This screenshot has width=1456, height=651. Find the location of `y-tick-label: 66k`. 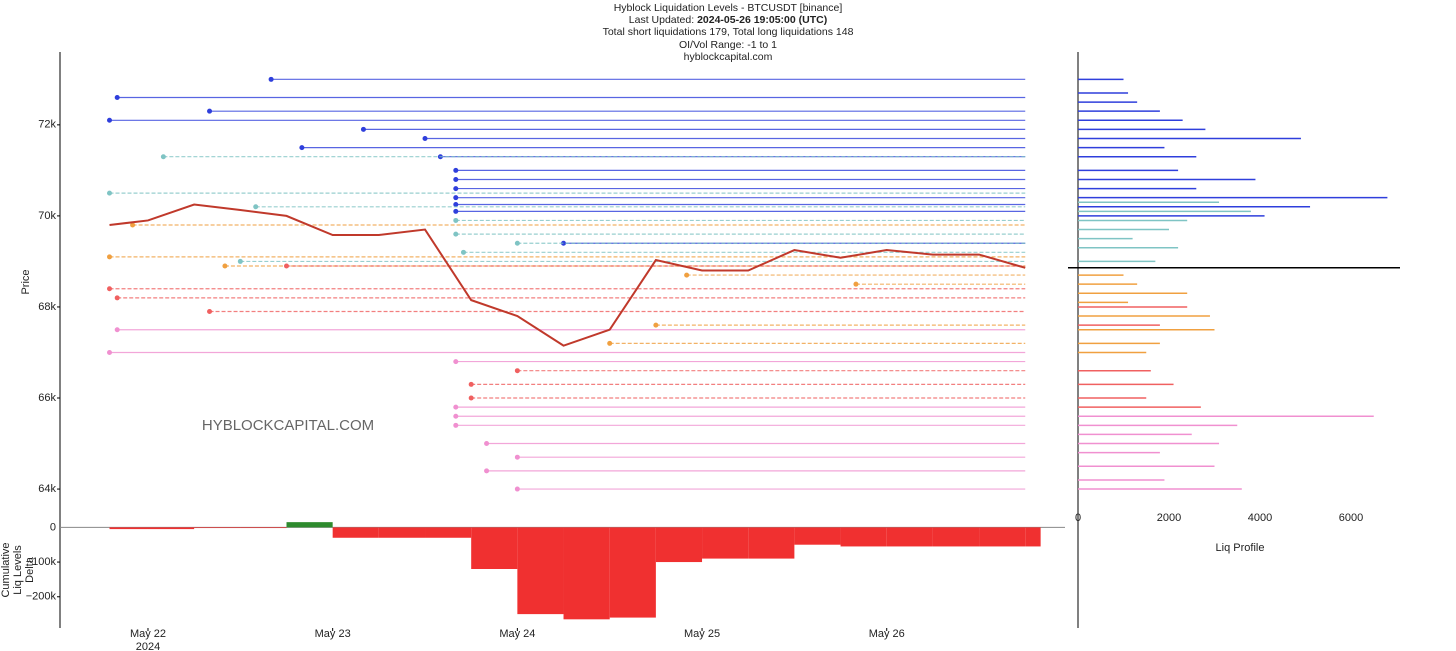

y-tick-label: 66k is located at coordinates (47, 398).